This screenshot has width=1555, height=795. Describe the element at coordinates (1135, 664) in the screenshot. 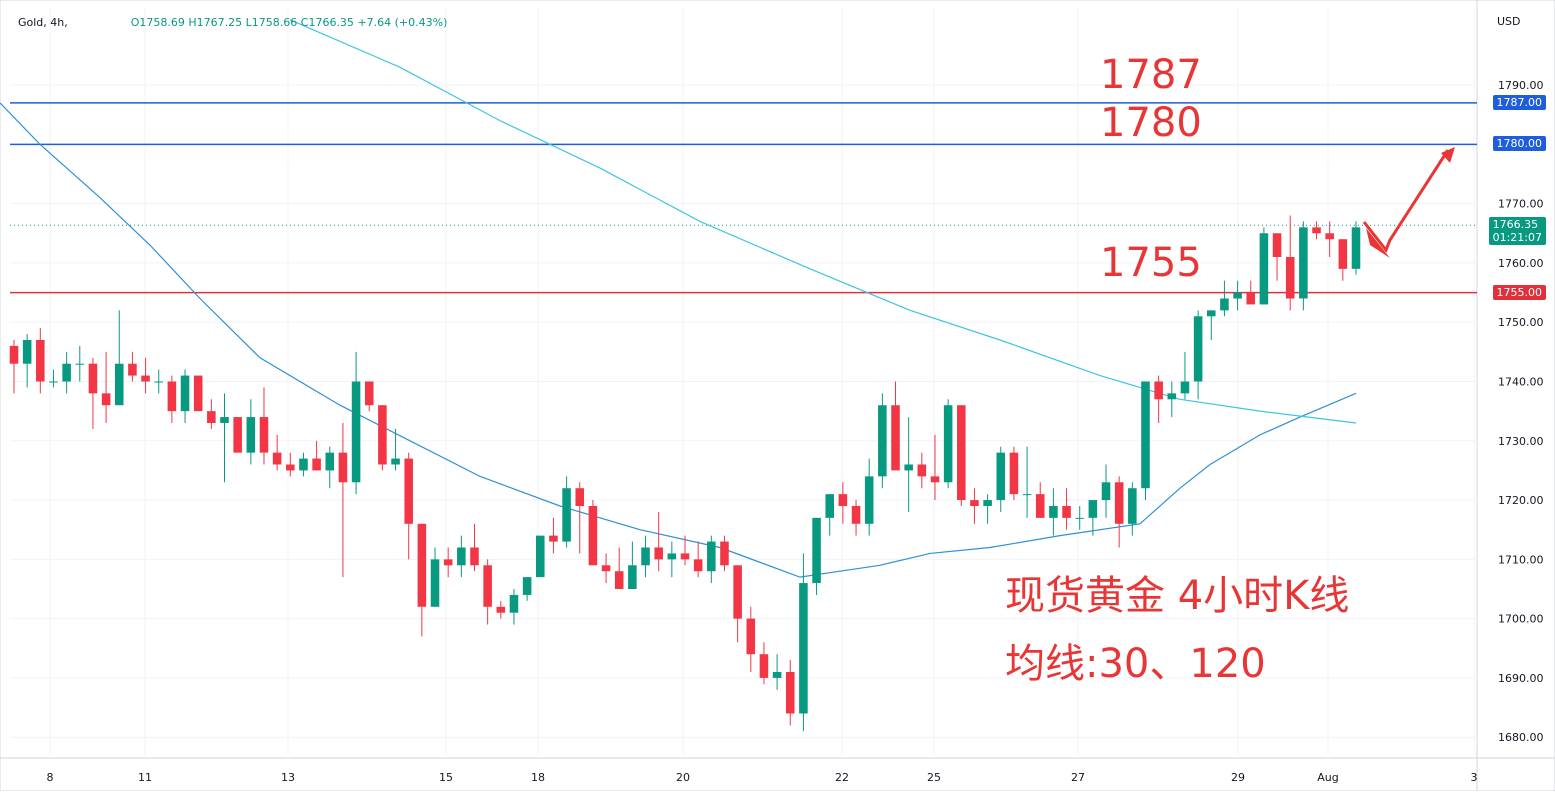

I see `caption-line-2: 均线:30、120` at that location.